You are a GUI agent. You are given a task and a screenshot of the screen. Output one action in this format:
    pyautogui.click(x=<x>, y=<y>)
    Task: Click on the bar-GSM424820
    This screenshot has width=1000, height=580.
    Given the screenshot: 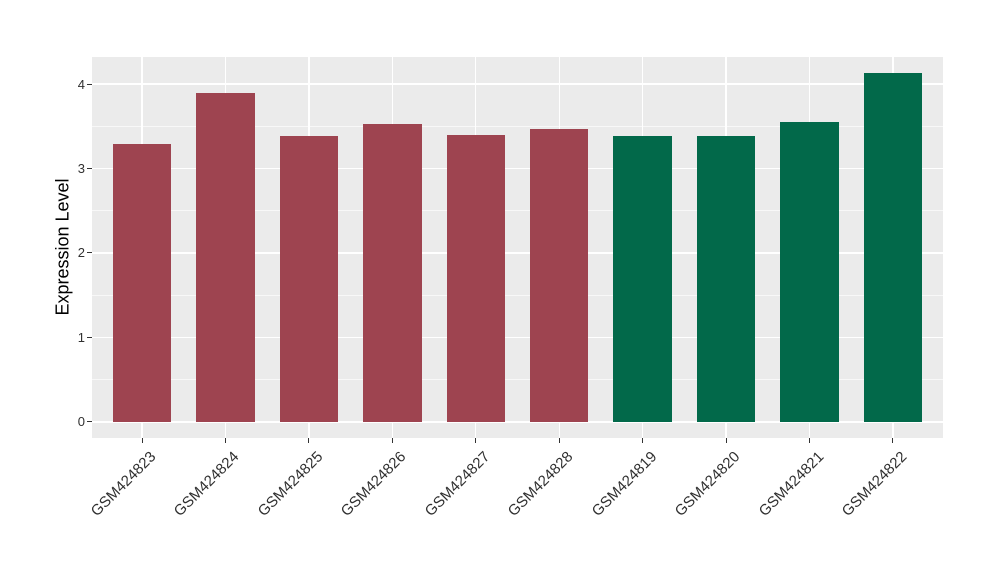 What is the action you would take?
    pyautogui.click(x=726, y=279)
    